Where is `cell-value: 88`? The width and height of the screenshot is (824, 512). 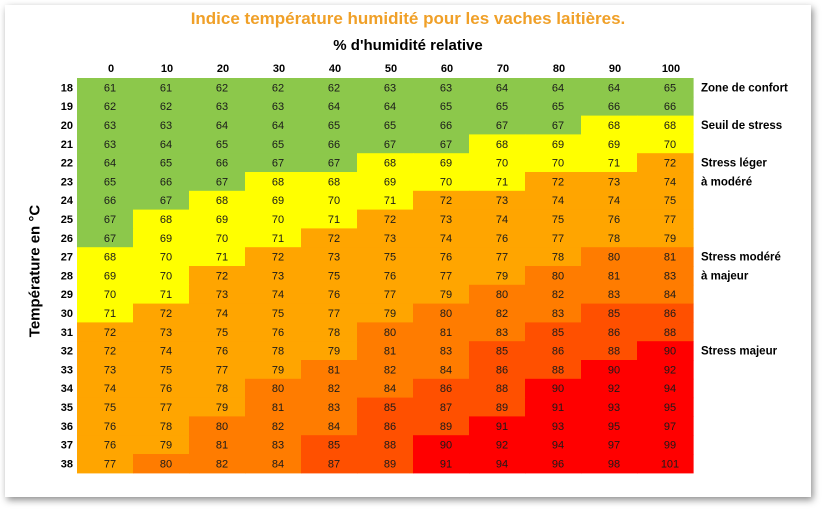
cell-value: 88 is located at coordinates (614, 352).